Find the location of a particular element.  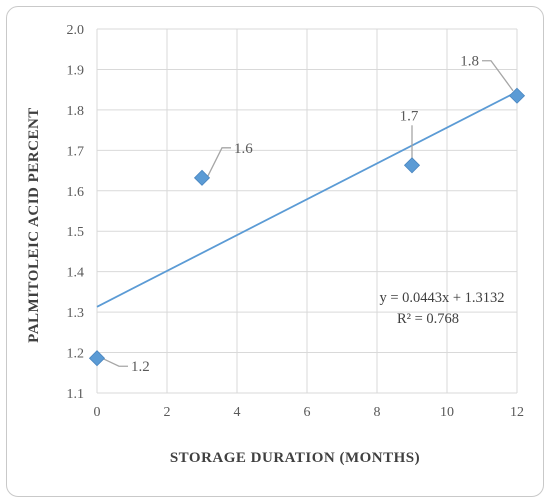

trendline-r-squared: R² = 0.768 is located at coordinates (428, 319).